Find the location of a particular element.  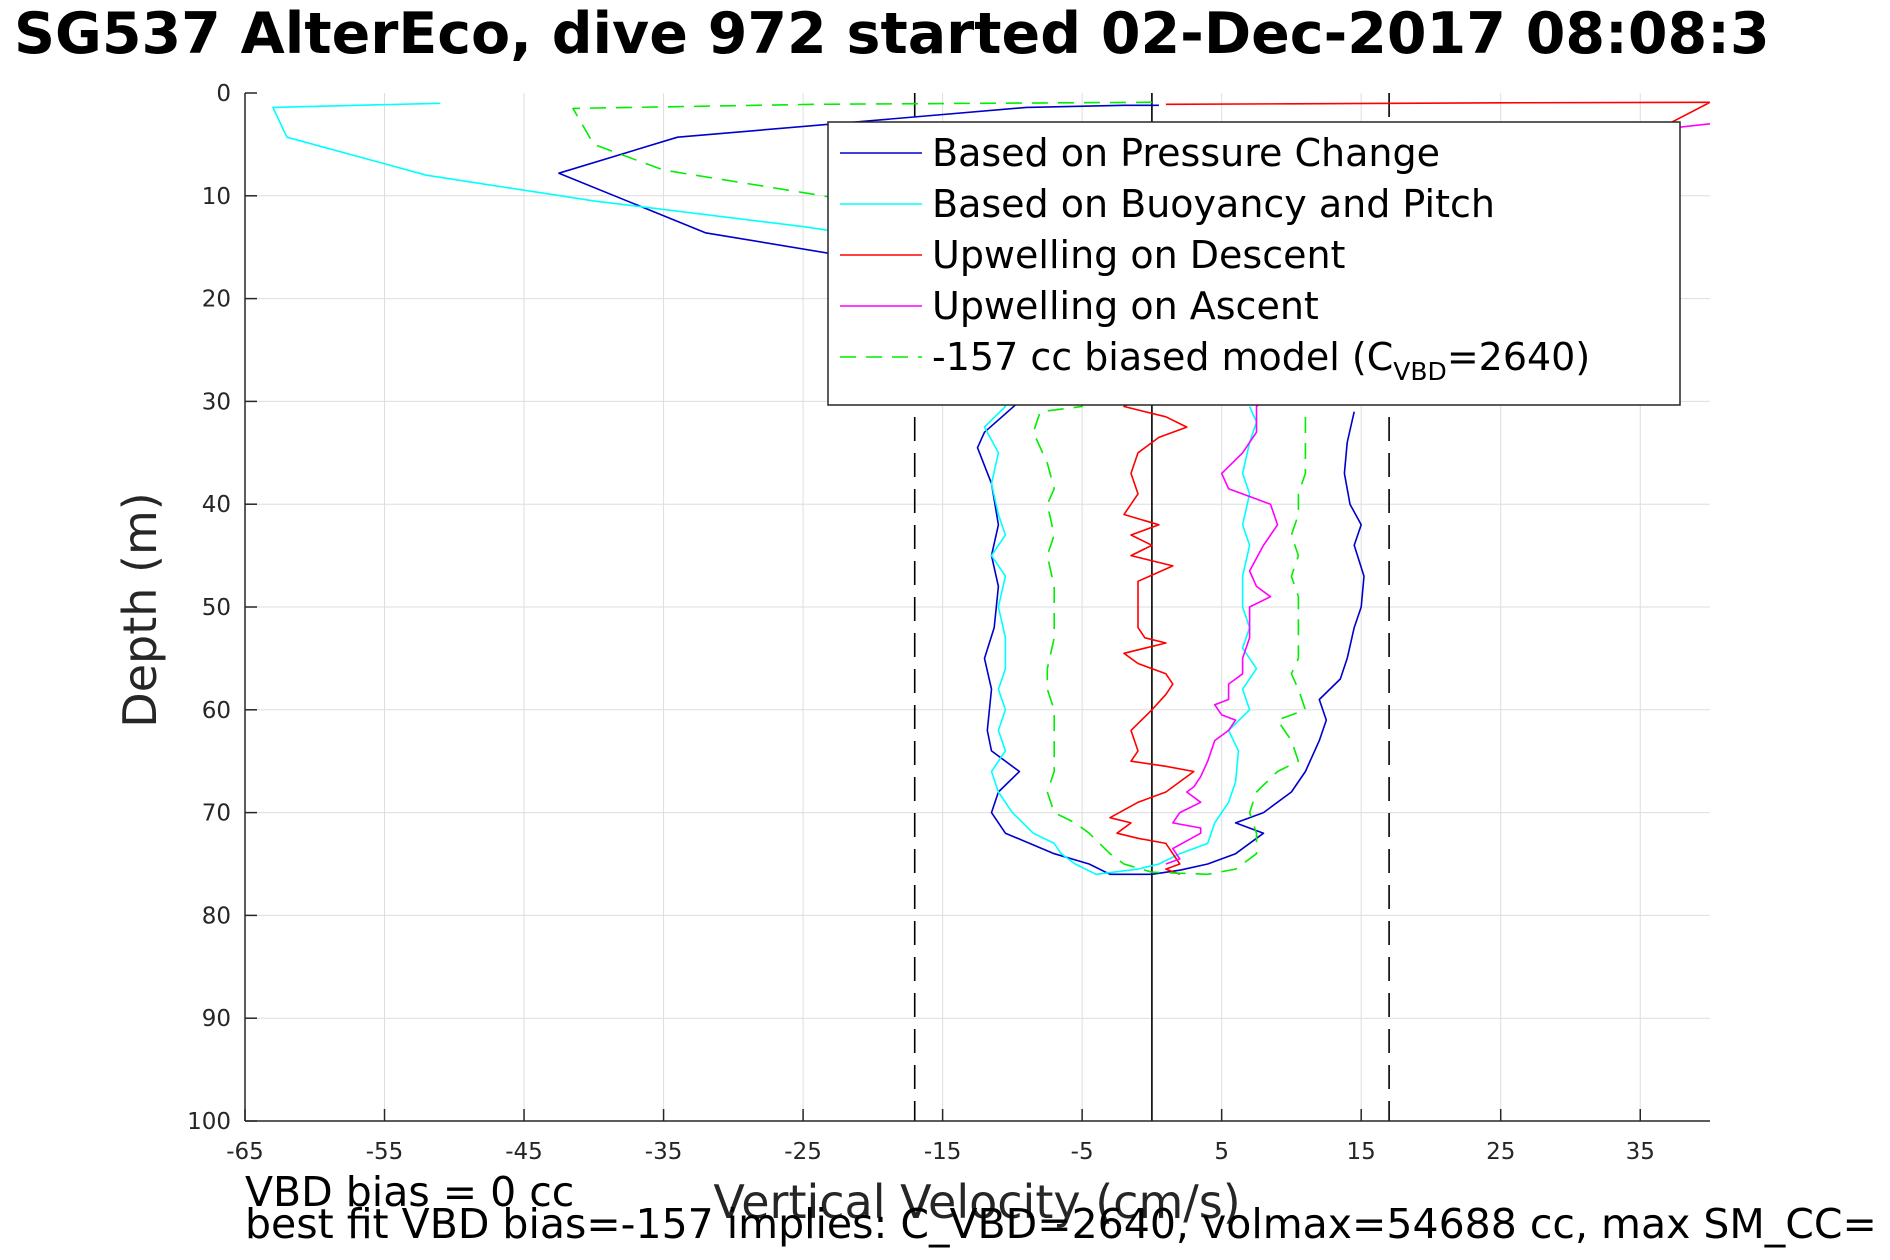

y-tick-label: 0 is located at coordinates (223, 94).